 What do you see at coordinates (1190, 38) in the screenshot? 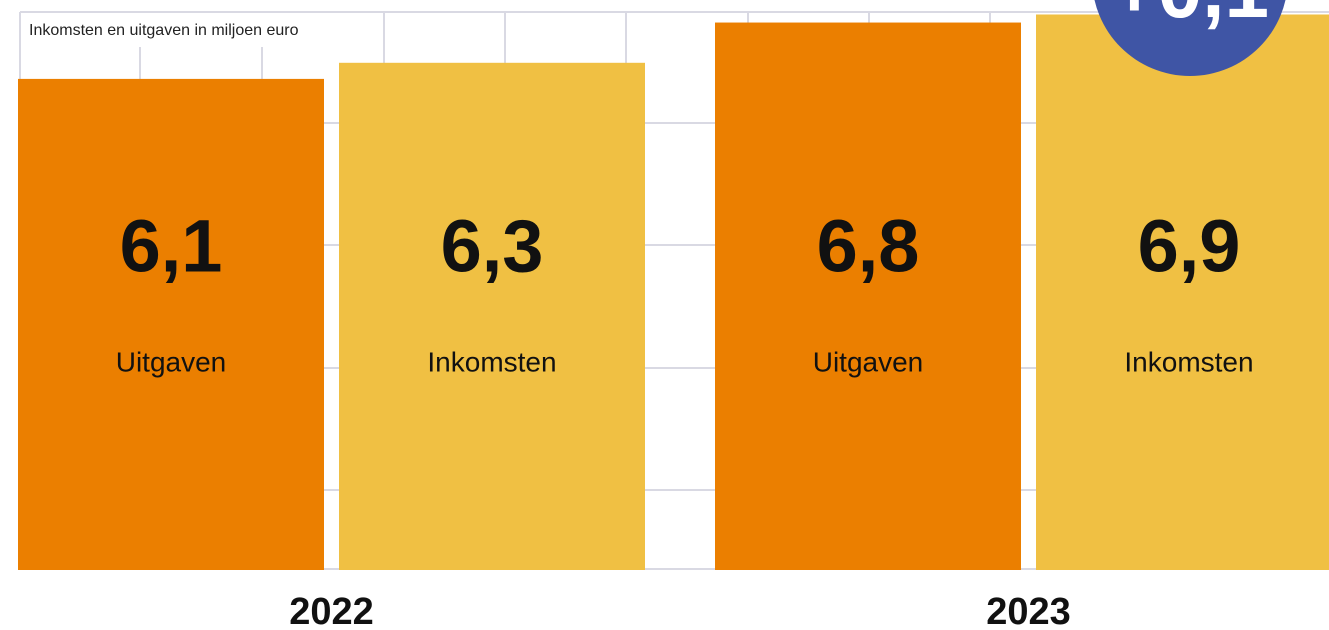
I see `annotation-badge` at bounding box center [1190, 38].